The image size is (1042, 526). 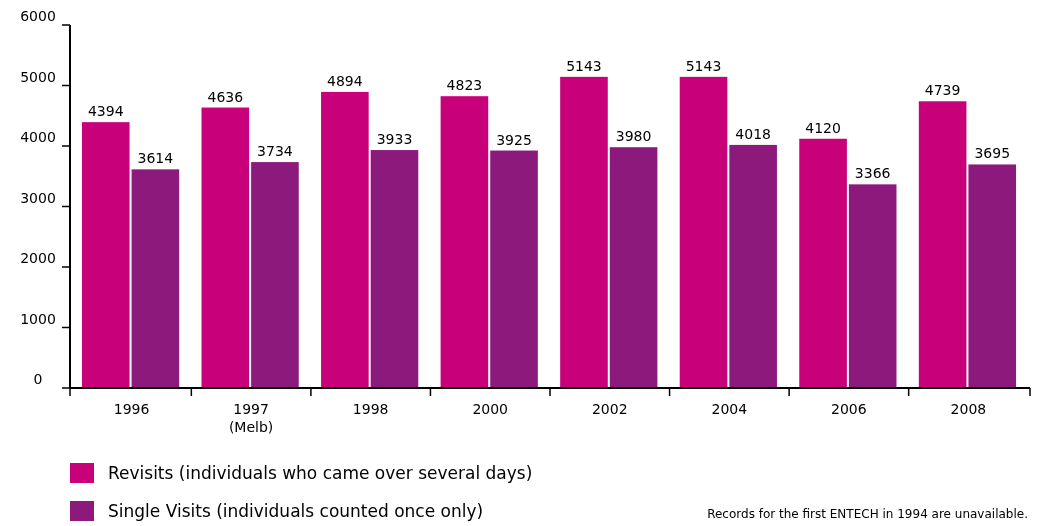 I want to click on x-tick-label: 2006, so click(x=849, y=409).